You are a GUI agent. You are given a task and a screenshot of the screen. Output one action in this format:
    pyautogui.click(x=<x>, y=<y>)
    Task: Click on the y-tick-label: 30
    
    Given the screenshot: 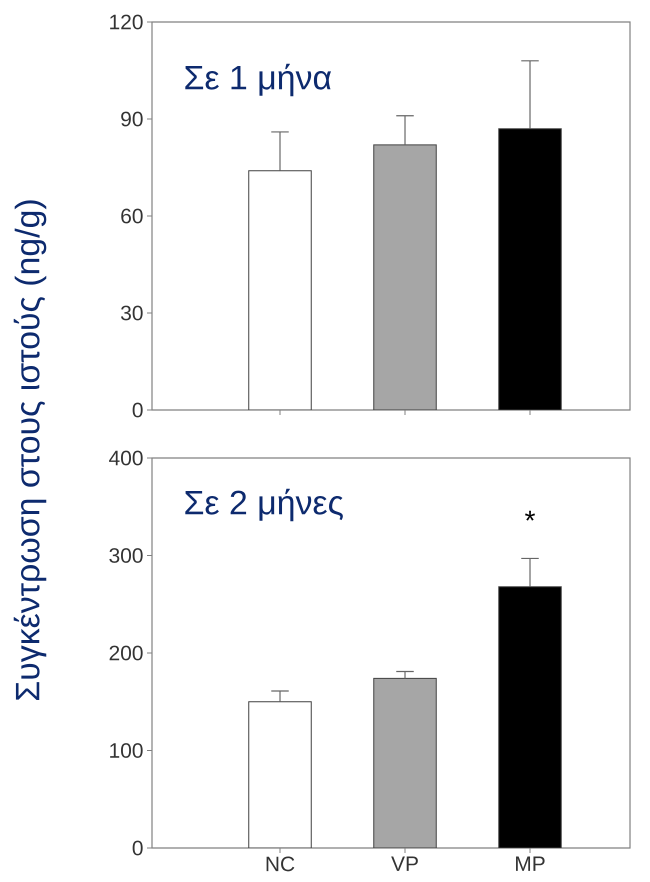 What is the action you would take?
    pyautogui.click(x=132, y=313)
    